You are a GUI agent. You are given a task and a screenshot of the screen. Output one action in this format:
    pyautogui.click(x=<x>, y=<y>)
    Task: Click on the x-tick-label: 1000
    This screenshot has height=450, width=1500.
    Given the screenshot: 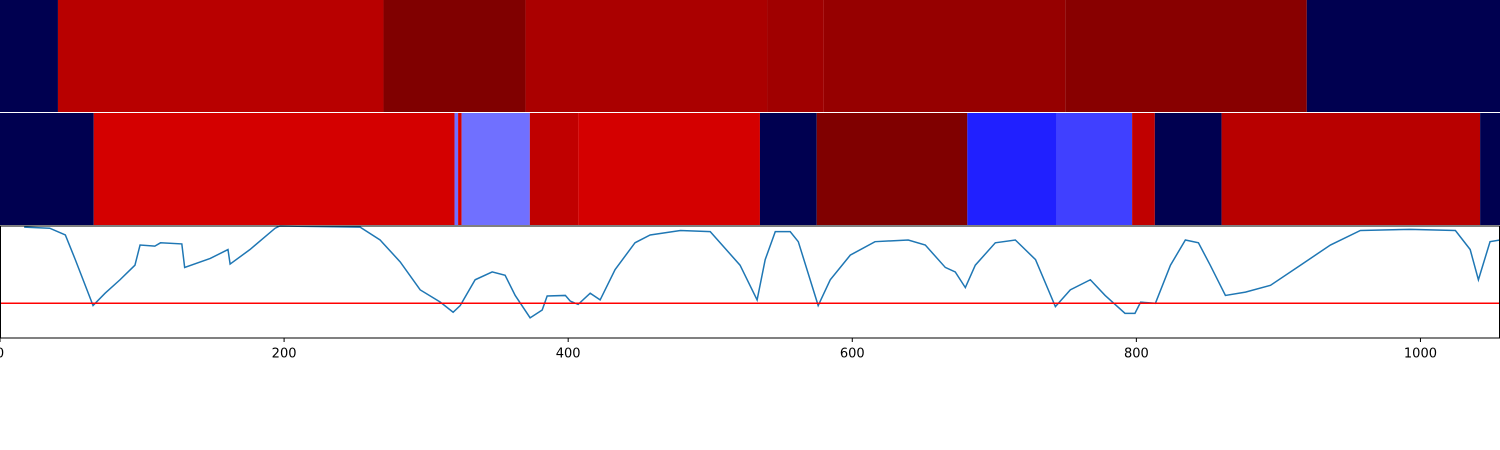 What is the action you would take?
    pyautogui.click(x=1420, y=354)
    